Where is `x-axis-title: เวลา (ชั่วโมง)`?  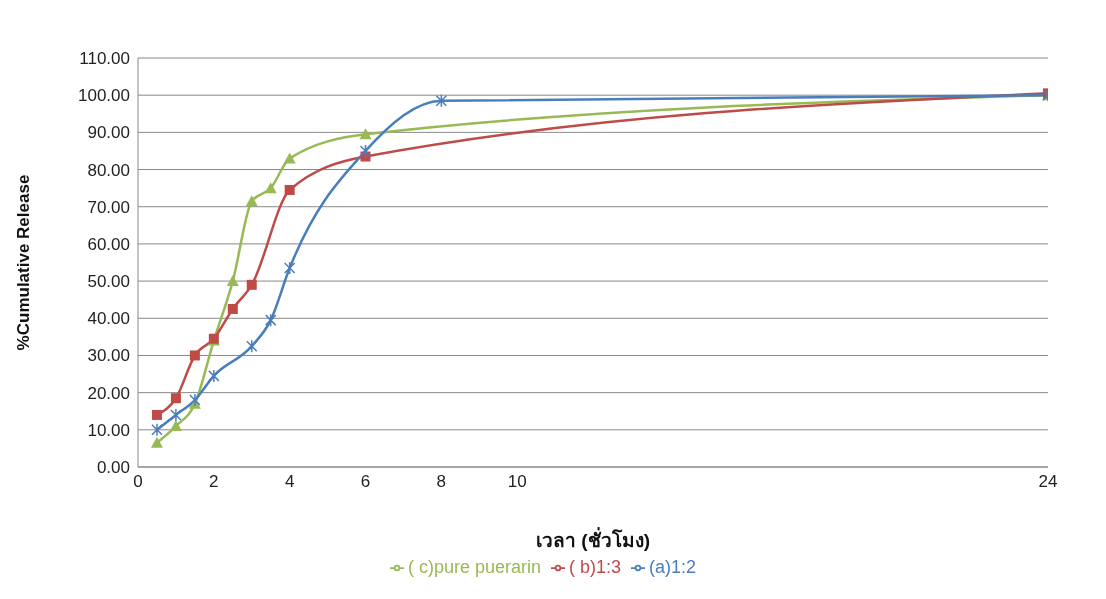
x-axis-title: เวลา (ชั่วโมง) is located at coordinates (593, 539).